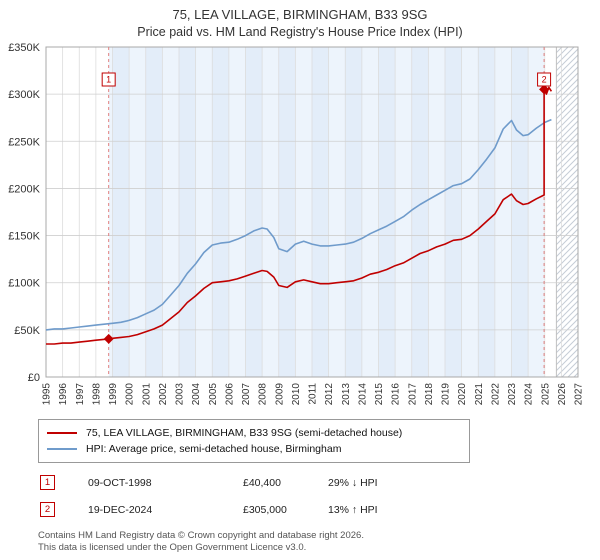  Describe the element at coordinates (47, 482) in the screenshot. I see `marker-1-badge: 1` at that location.